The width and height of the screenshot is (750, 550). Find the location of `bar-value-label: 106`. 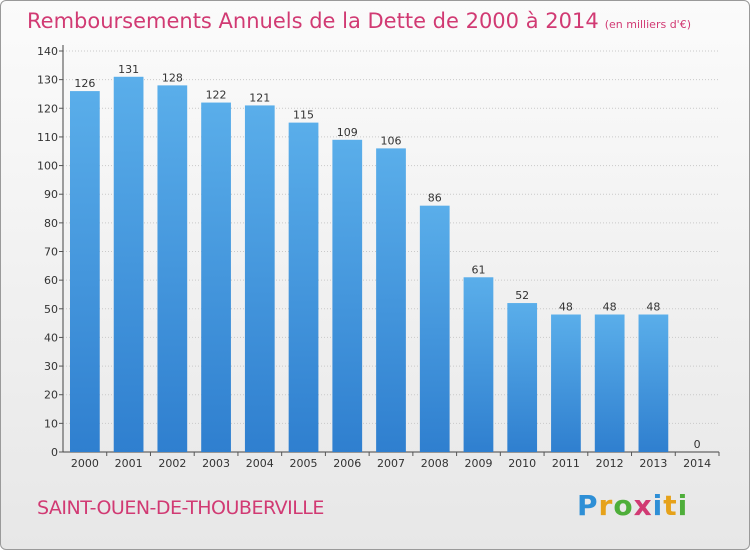

bar-value-label: 106 is located at coordinates (391, 140).